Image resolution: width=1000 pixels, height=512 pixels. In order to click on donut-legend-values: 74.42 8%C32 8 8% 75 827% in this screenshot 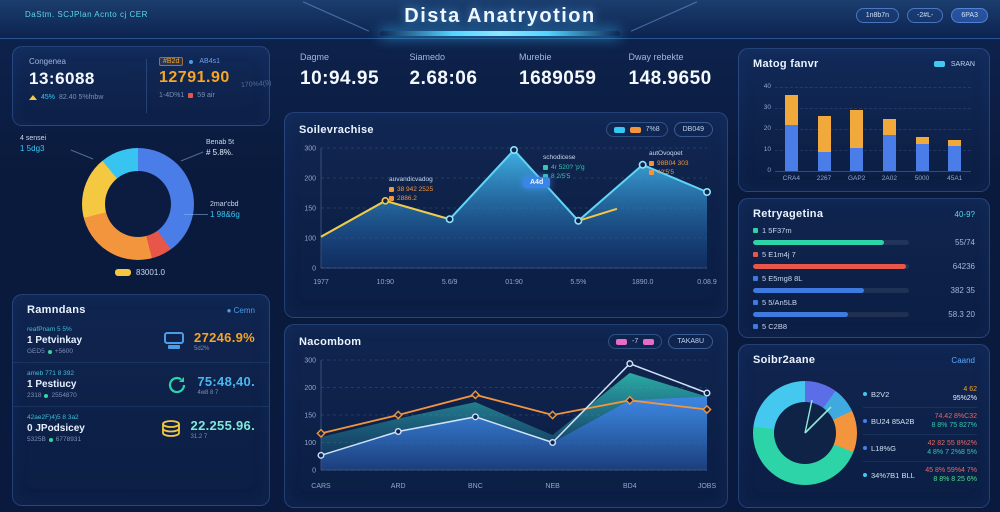, I will do `click(954, 421)`.